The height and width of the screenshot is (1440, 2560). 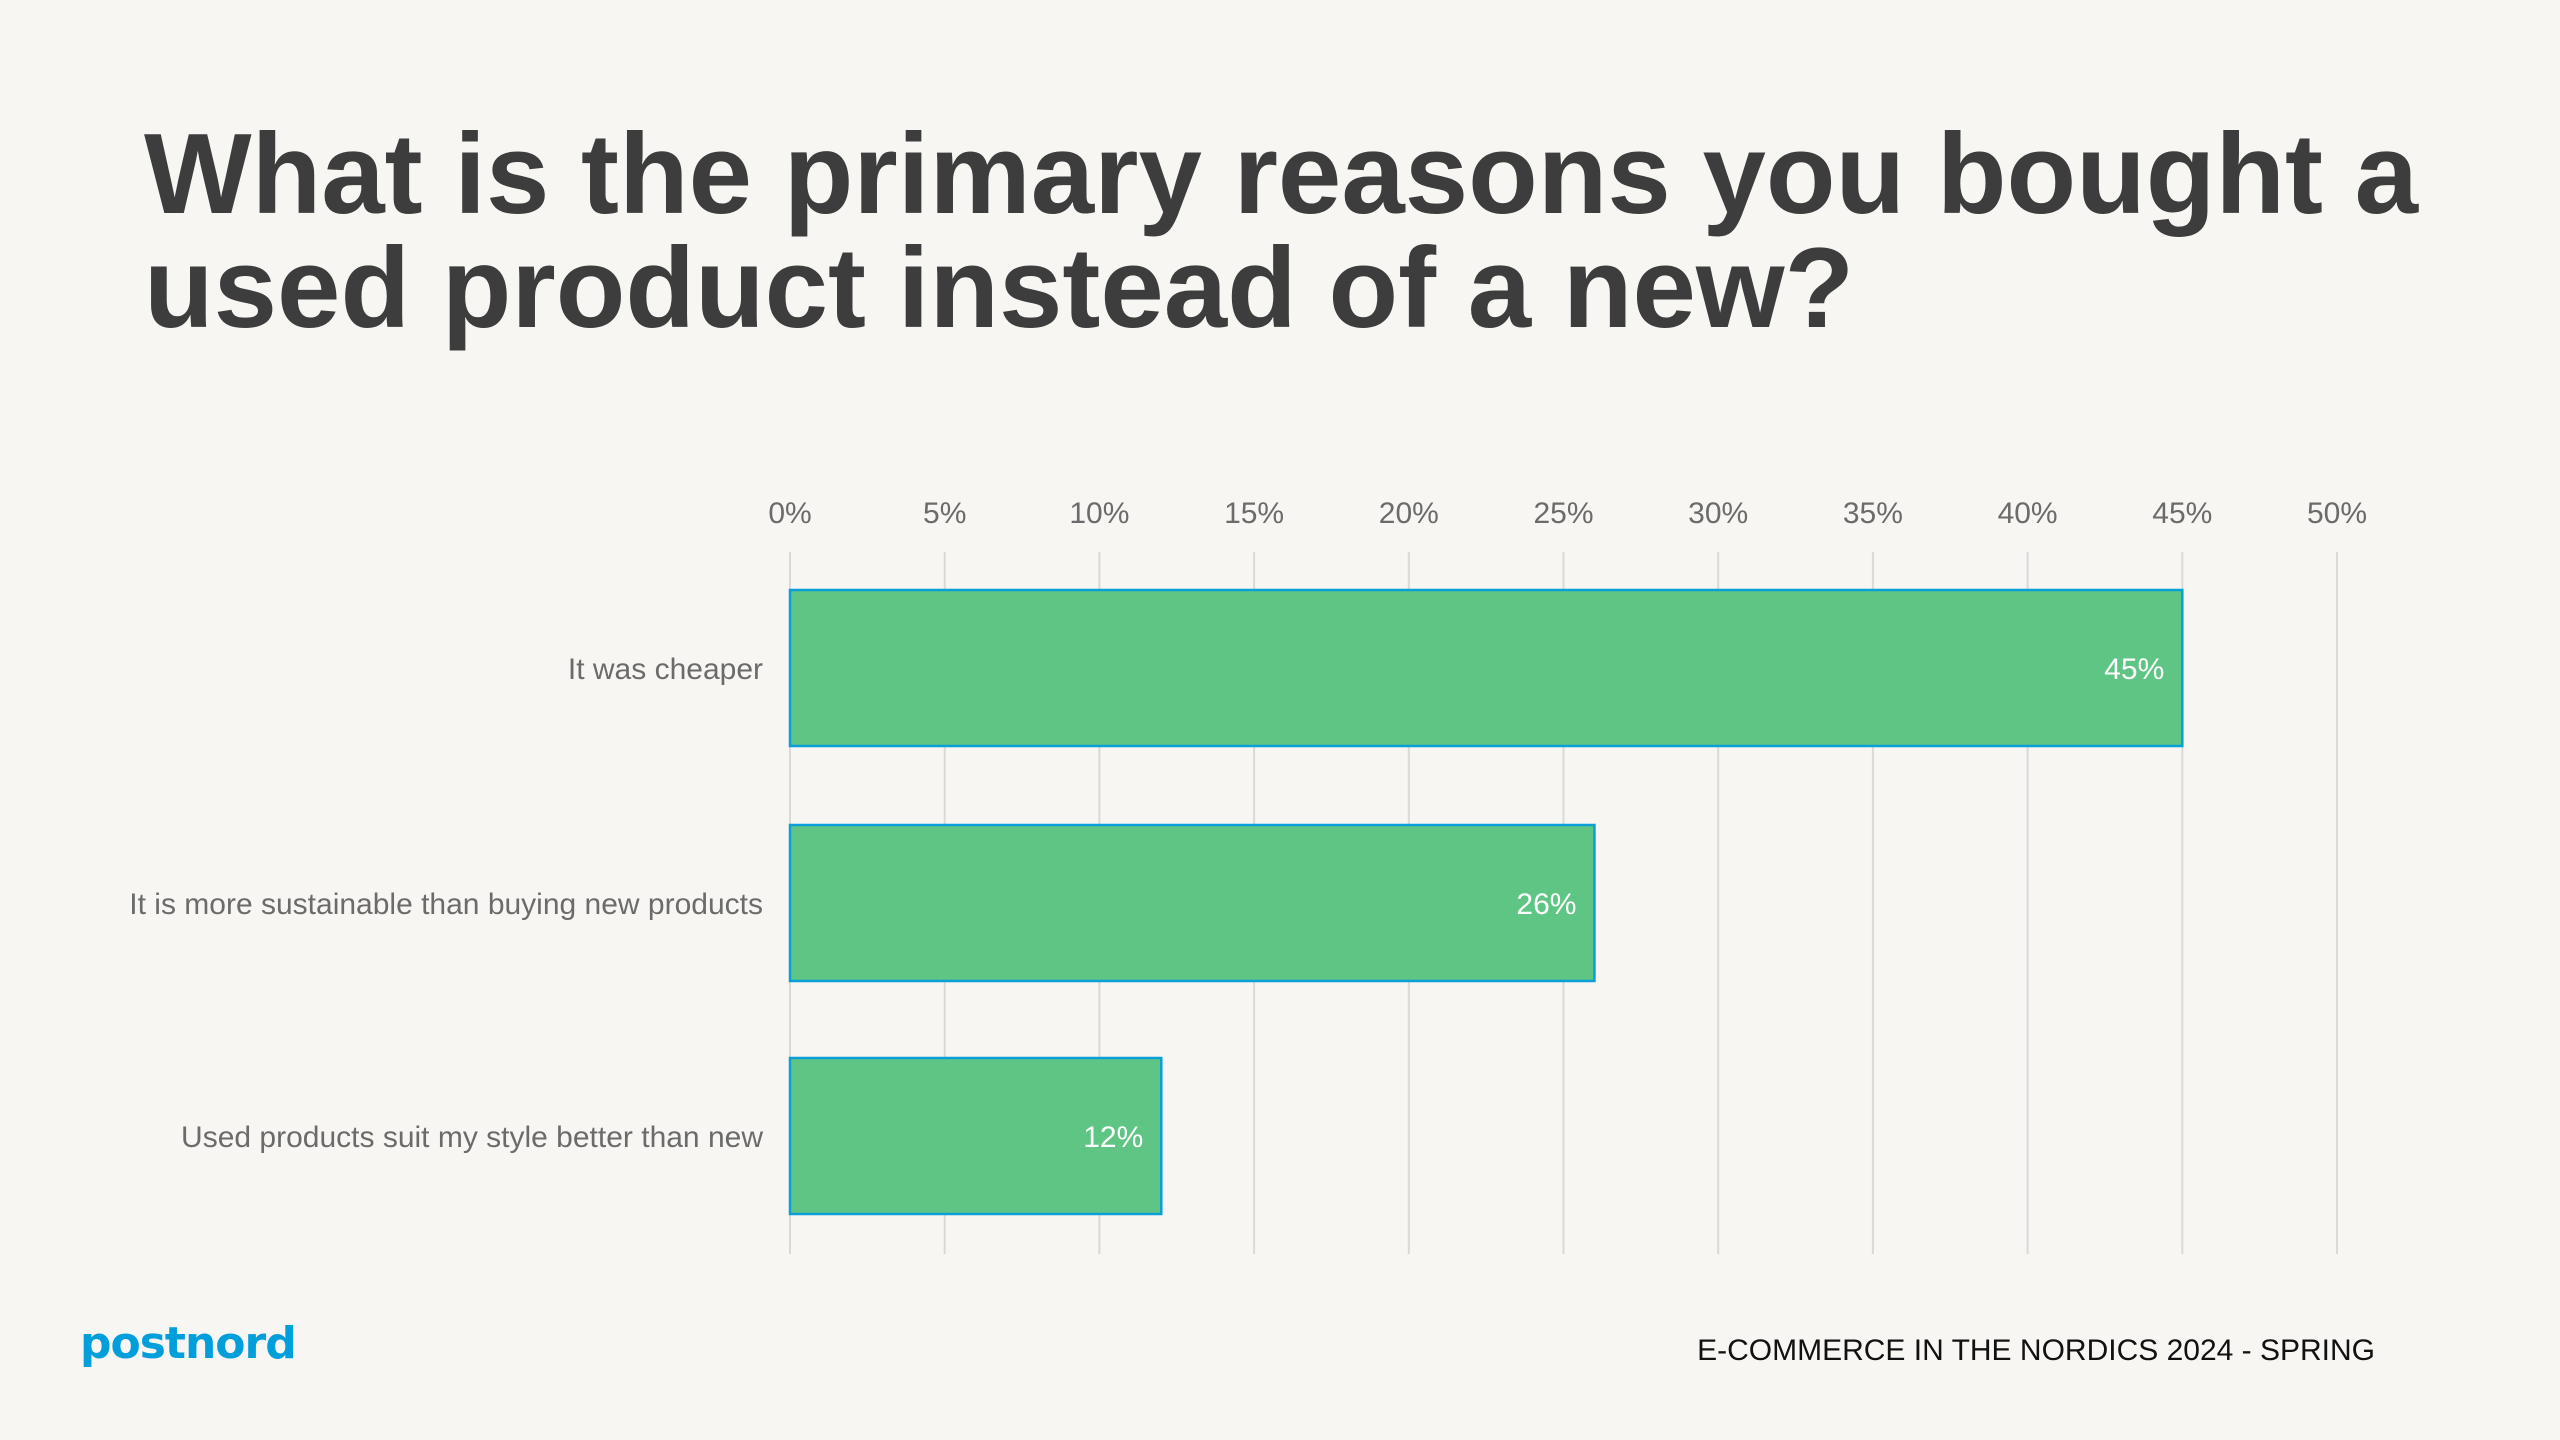 I want to click on x-tick-label: 10%, so click(x=1099, y=513).